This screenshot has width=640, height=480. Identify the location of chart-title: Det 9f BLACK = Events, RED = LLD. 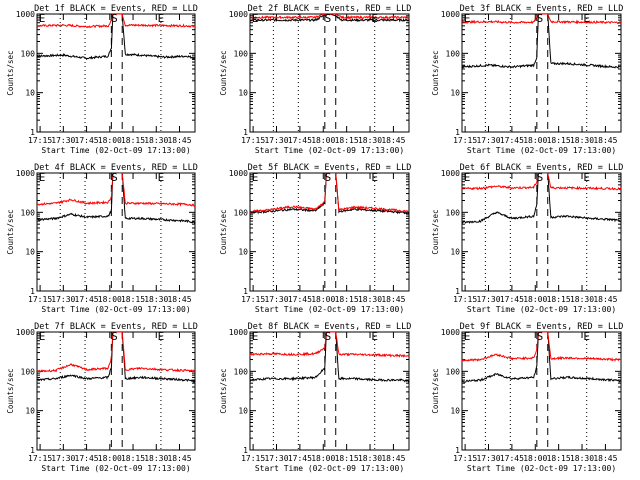
(542, 327).